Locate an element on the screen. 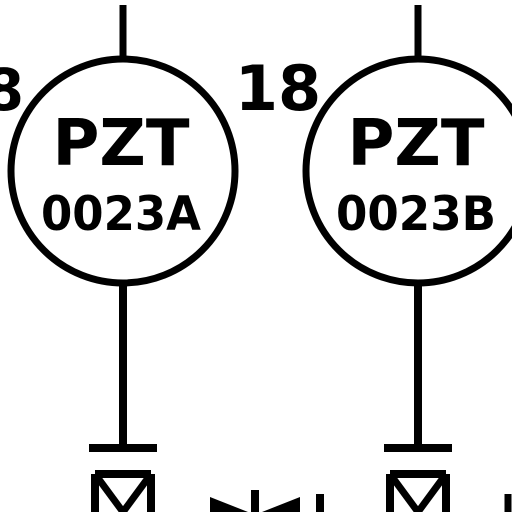 The height and width of the screenshot is (512, 512). instrument-b-tag: PZT is located at coordinates (416, 144).